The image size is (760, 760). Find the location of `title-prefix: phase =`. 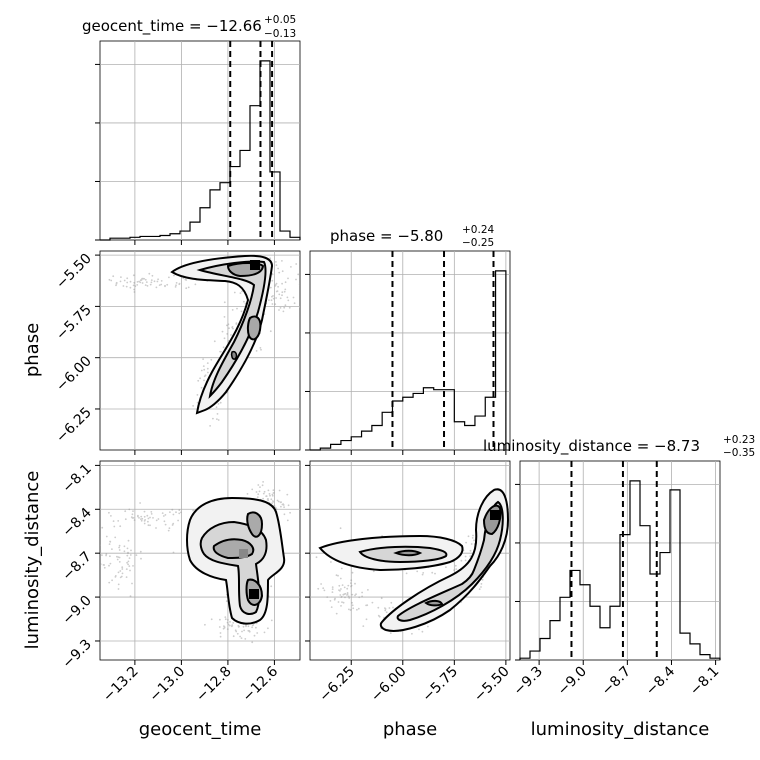

title-prefix: phase = is located at coordinates (363, 236).